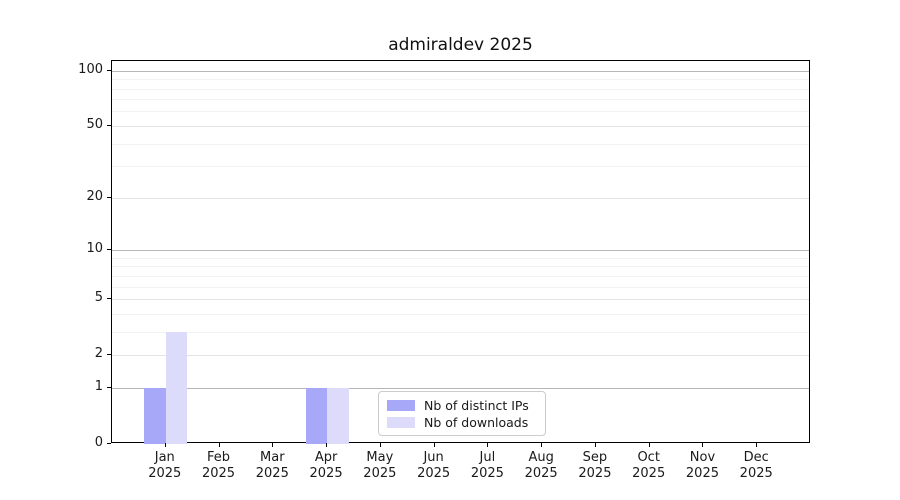 The width and height of the screenshot is (900, 500). Describe the element at coordinates (338, 415) in the screenshot. I see `bar-nb-of-downloads-apr` at that location.